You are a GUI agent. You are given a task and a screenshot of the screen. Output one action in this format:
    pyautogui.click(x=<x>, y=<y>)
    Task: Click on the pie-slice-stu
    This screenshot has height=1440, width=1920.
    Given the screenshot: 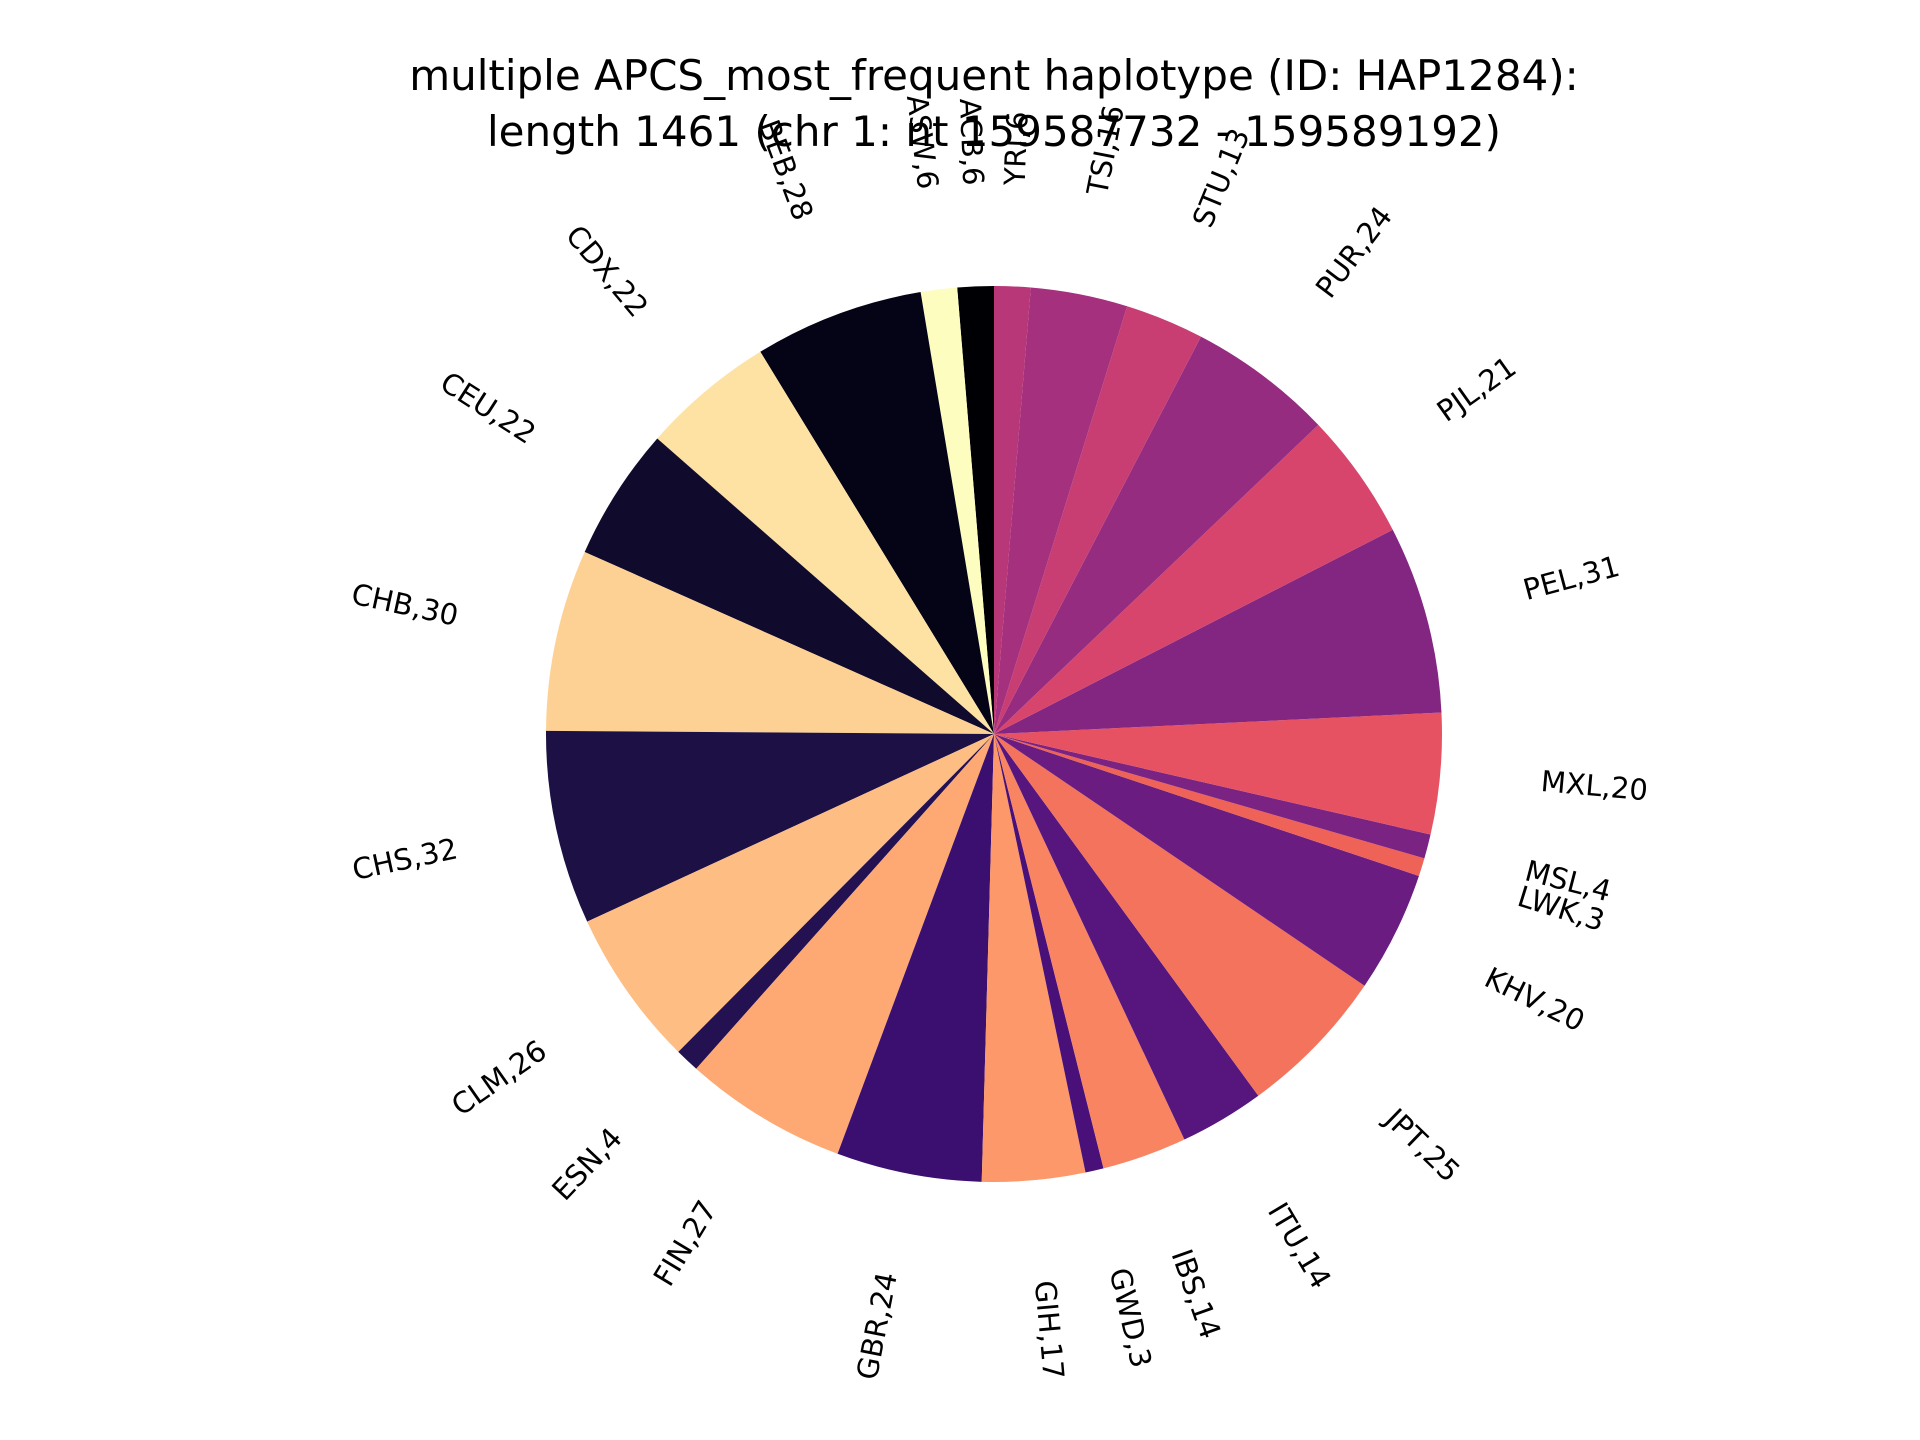 What is the action you would take?
    pyautogui.click(x=1097, y=520)
    